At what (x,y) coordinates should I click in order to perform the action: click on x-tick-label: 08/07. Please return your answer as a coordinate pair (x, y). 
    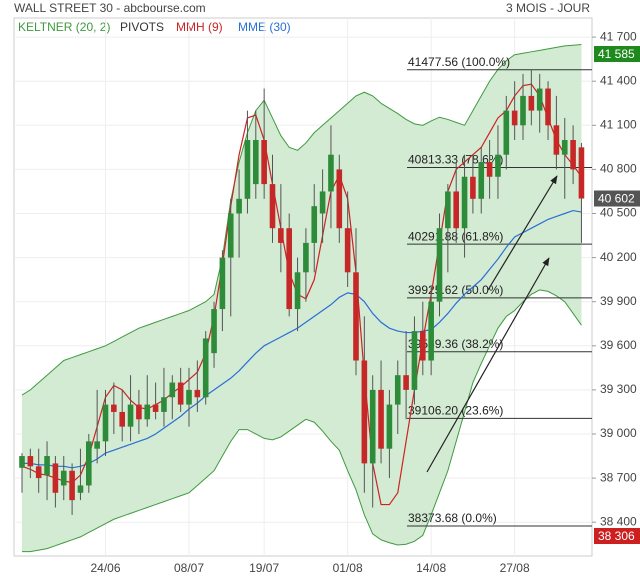
    Looking at the image, I should click on (189, 568).